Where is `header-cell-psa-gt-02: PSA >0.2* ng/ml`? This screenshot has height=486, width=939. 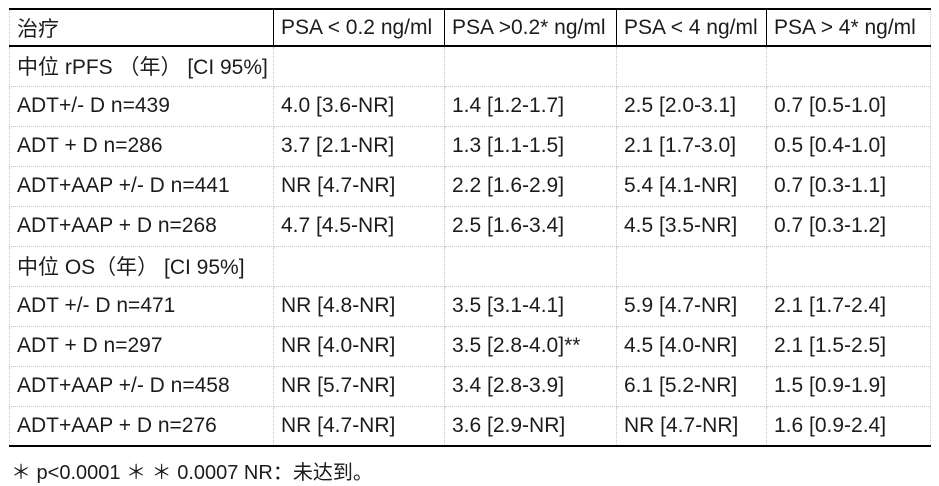
header-cell-psa-gt-02: PSA >0.2* ng/ml is located at coordinates (530, 27).